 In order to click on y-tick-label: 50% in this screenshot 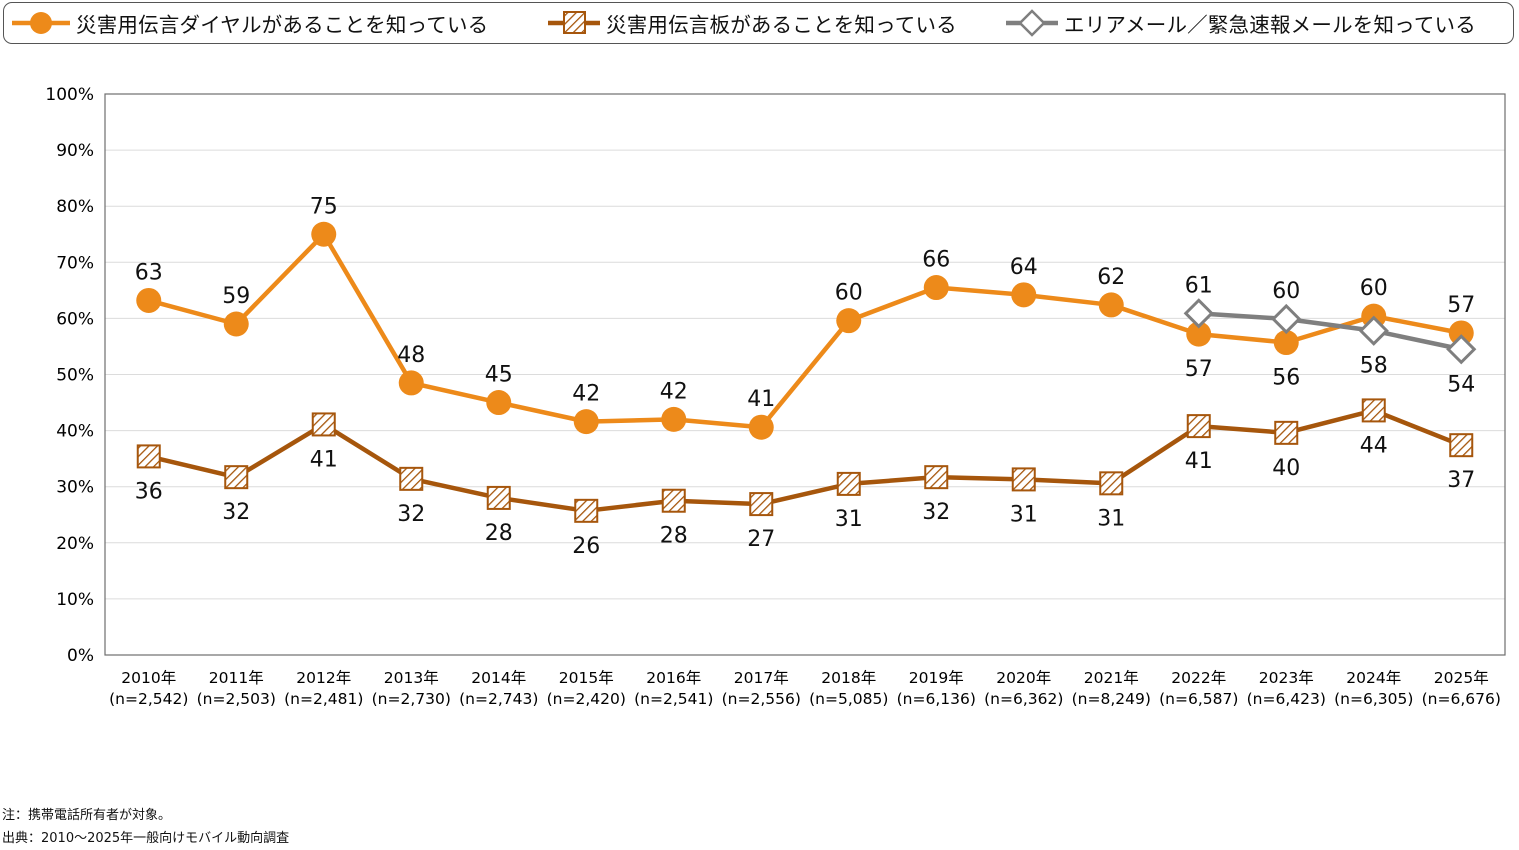, I will do `click(75, 376)`.